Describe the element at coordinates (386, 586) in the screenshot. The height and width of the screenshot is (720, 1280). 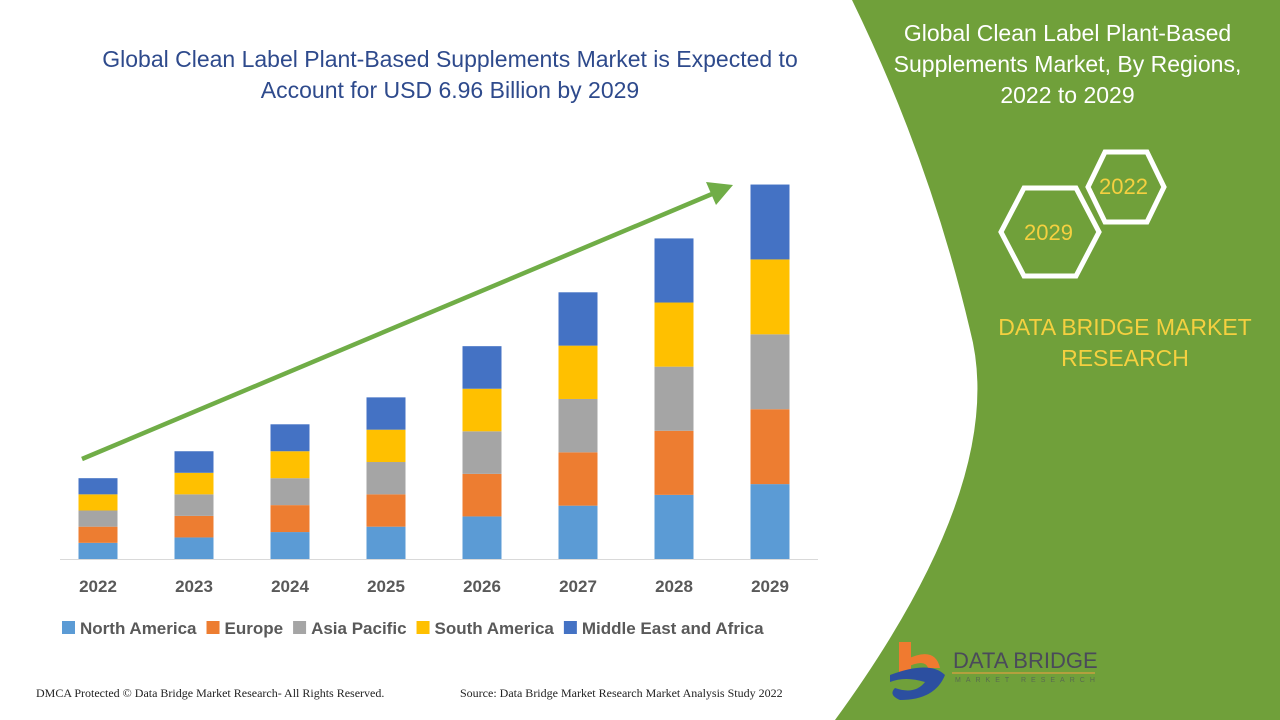
I see `x-tick-label: 2025` at that location.